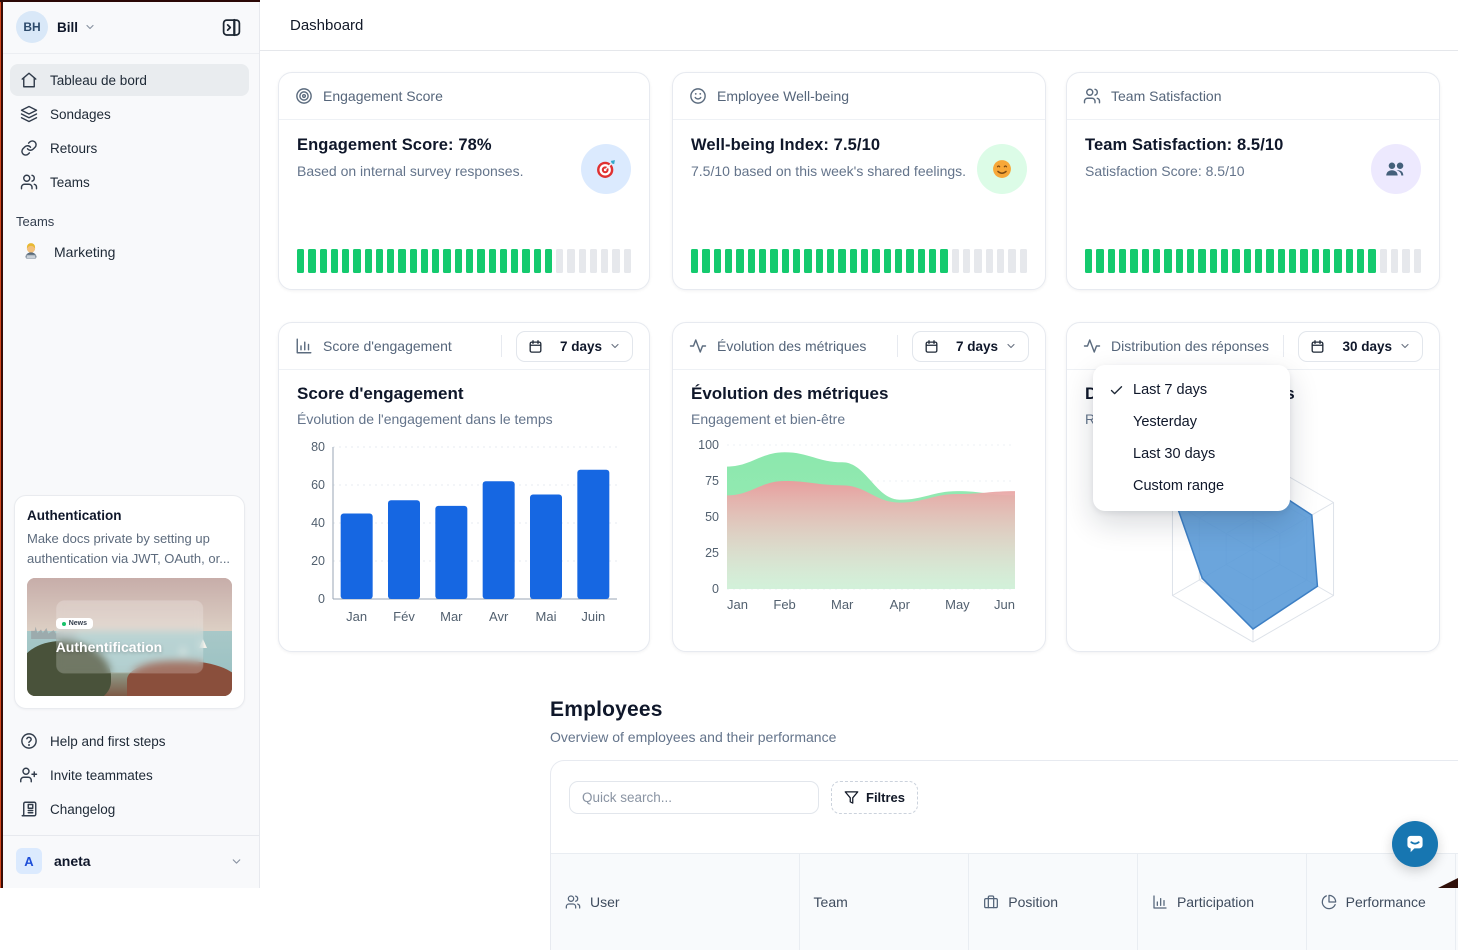 This screenshot has height=950, width=1458. What do you see at coordinates (851, 797) in the screenshot?
I see `filter-icon` at bounding box center [851, 797].